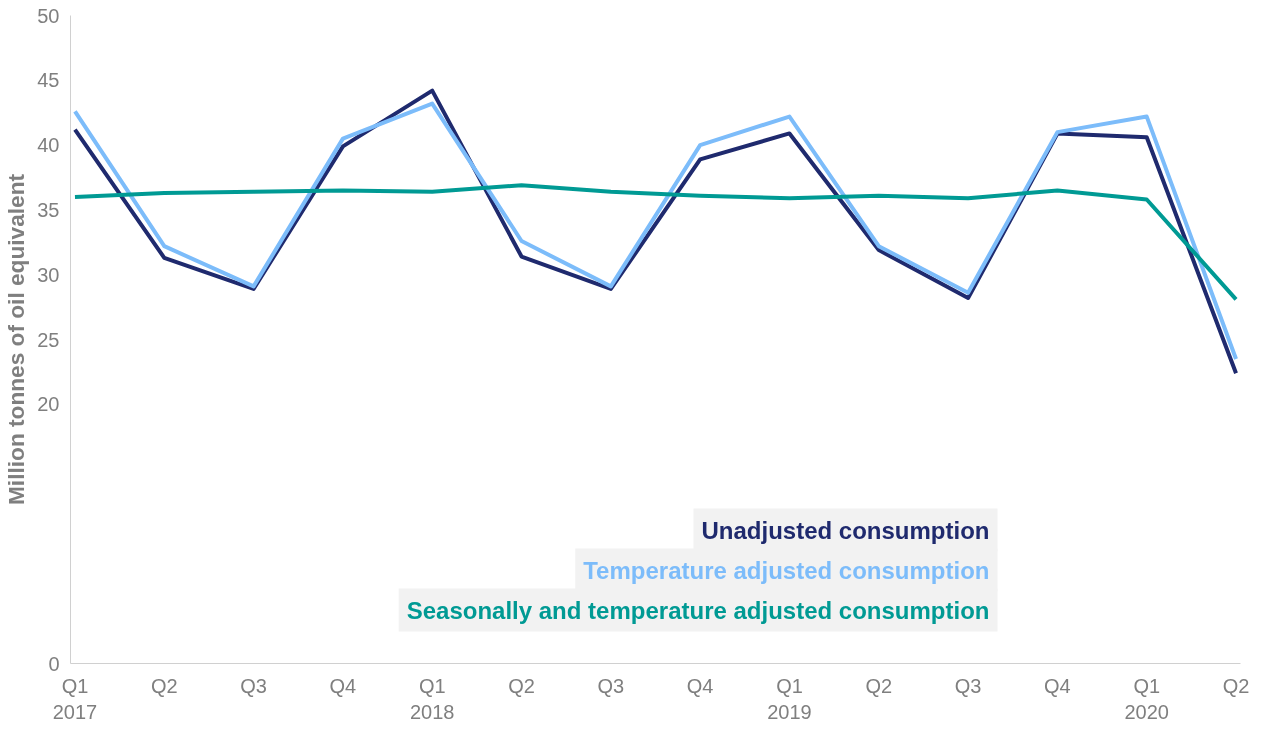 The width and height of the screenshot is (1269, 733). I want to click on x-tick-label: Q1 2018, so click(432, 698).